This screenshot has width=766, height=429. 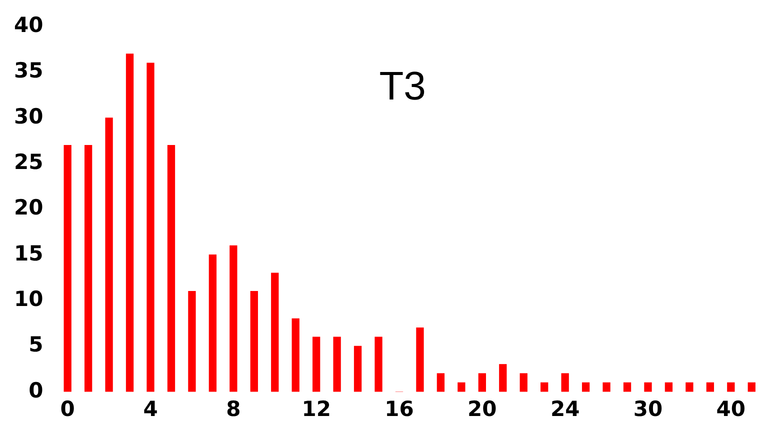 What do you see at coordinates (67, 408) in the screenshot?
I see `x-tick-label: 0` at bounding box center [67, 408].